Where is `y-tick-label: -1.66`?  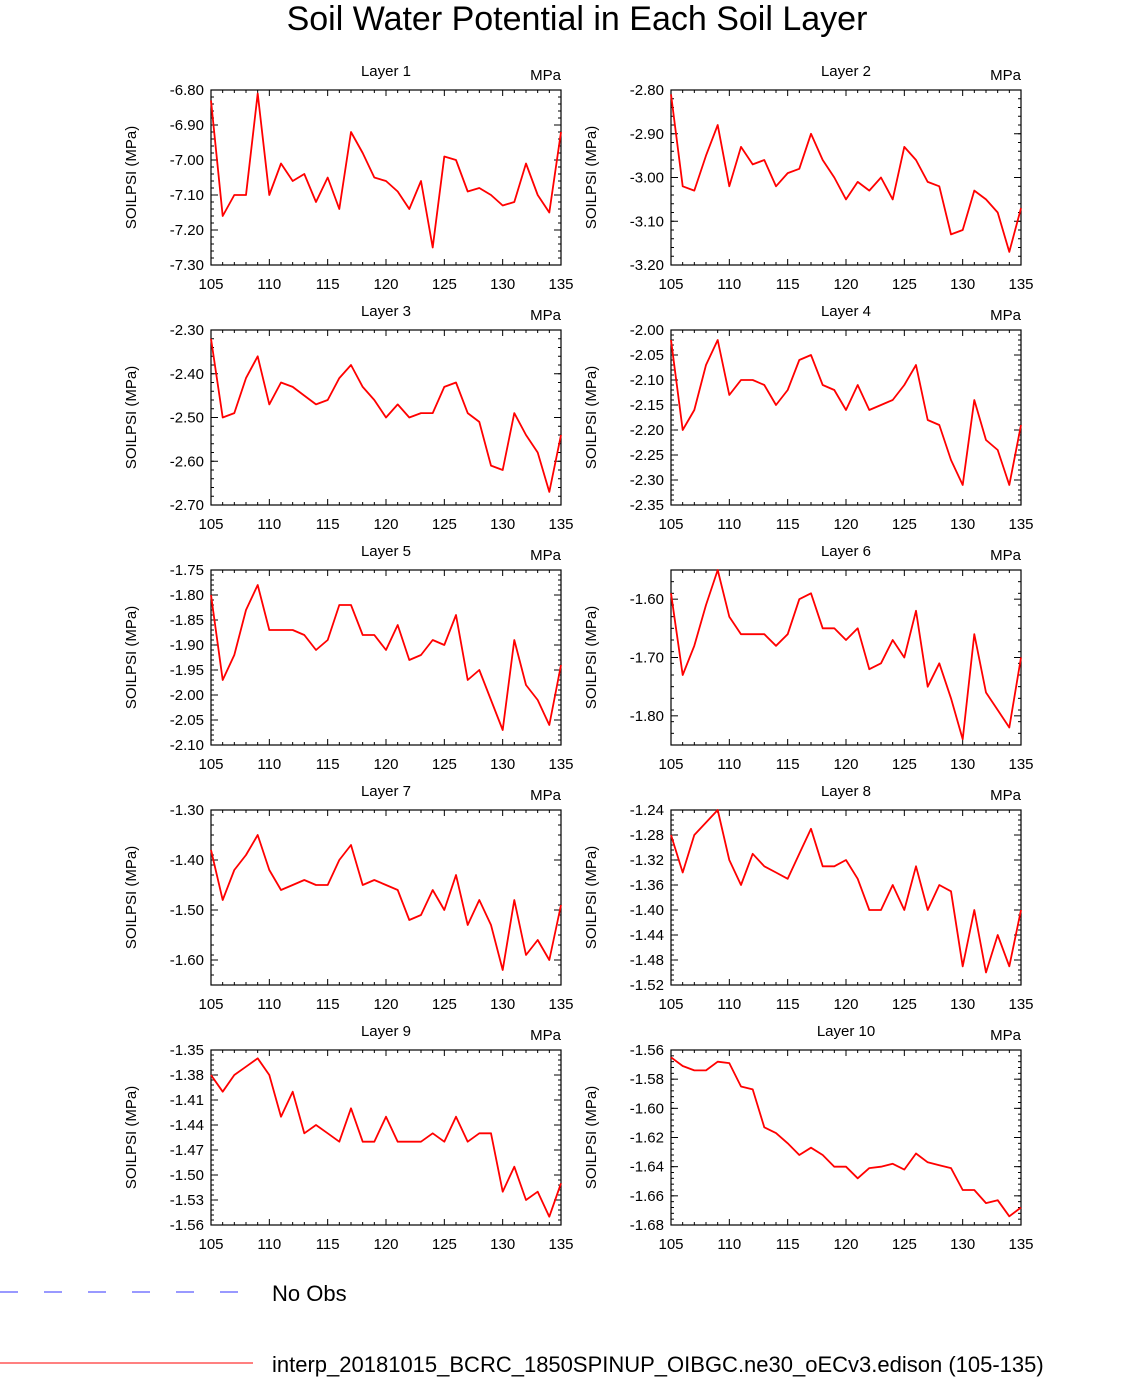 y-tick-label: -1.66 is located at coordinates (647, 1196).